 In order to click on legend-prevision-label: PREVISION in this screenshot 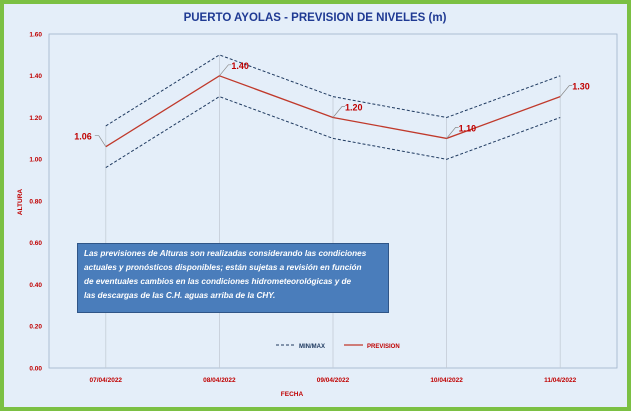, I will do `click(383, 347)`.